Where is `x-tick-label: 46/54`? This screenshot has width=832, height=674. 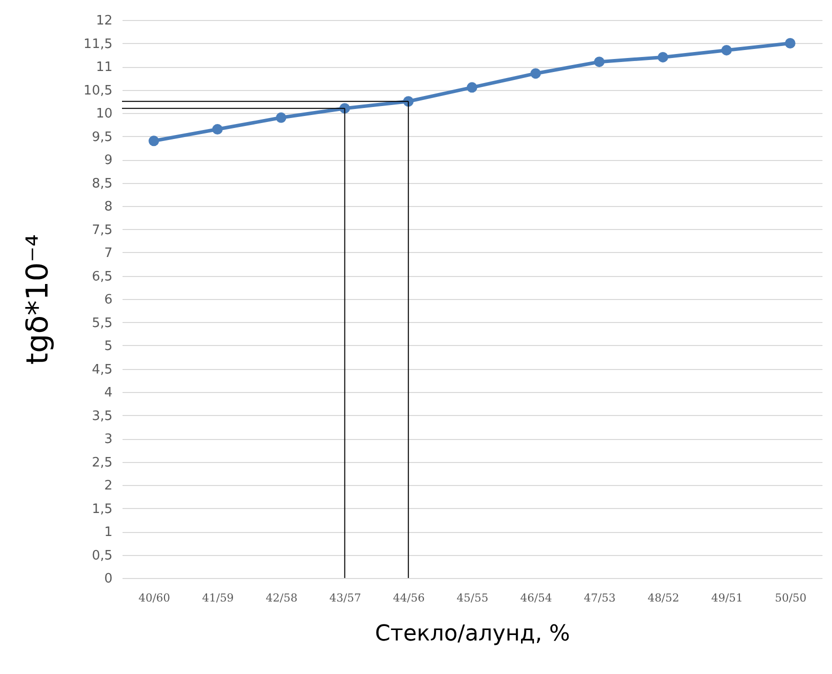 x-tick-label: 46/54 is located at coordinates (536, 598).